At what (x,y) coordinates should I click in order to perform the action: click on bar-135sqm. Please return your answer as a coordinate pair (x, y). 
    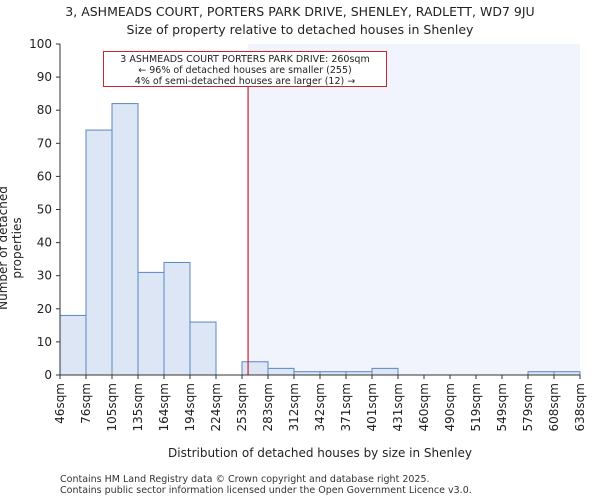
    Looking at the image, I should click on (151, 323).